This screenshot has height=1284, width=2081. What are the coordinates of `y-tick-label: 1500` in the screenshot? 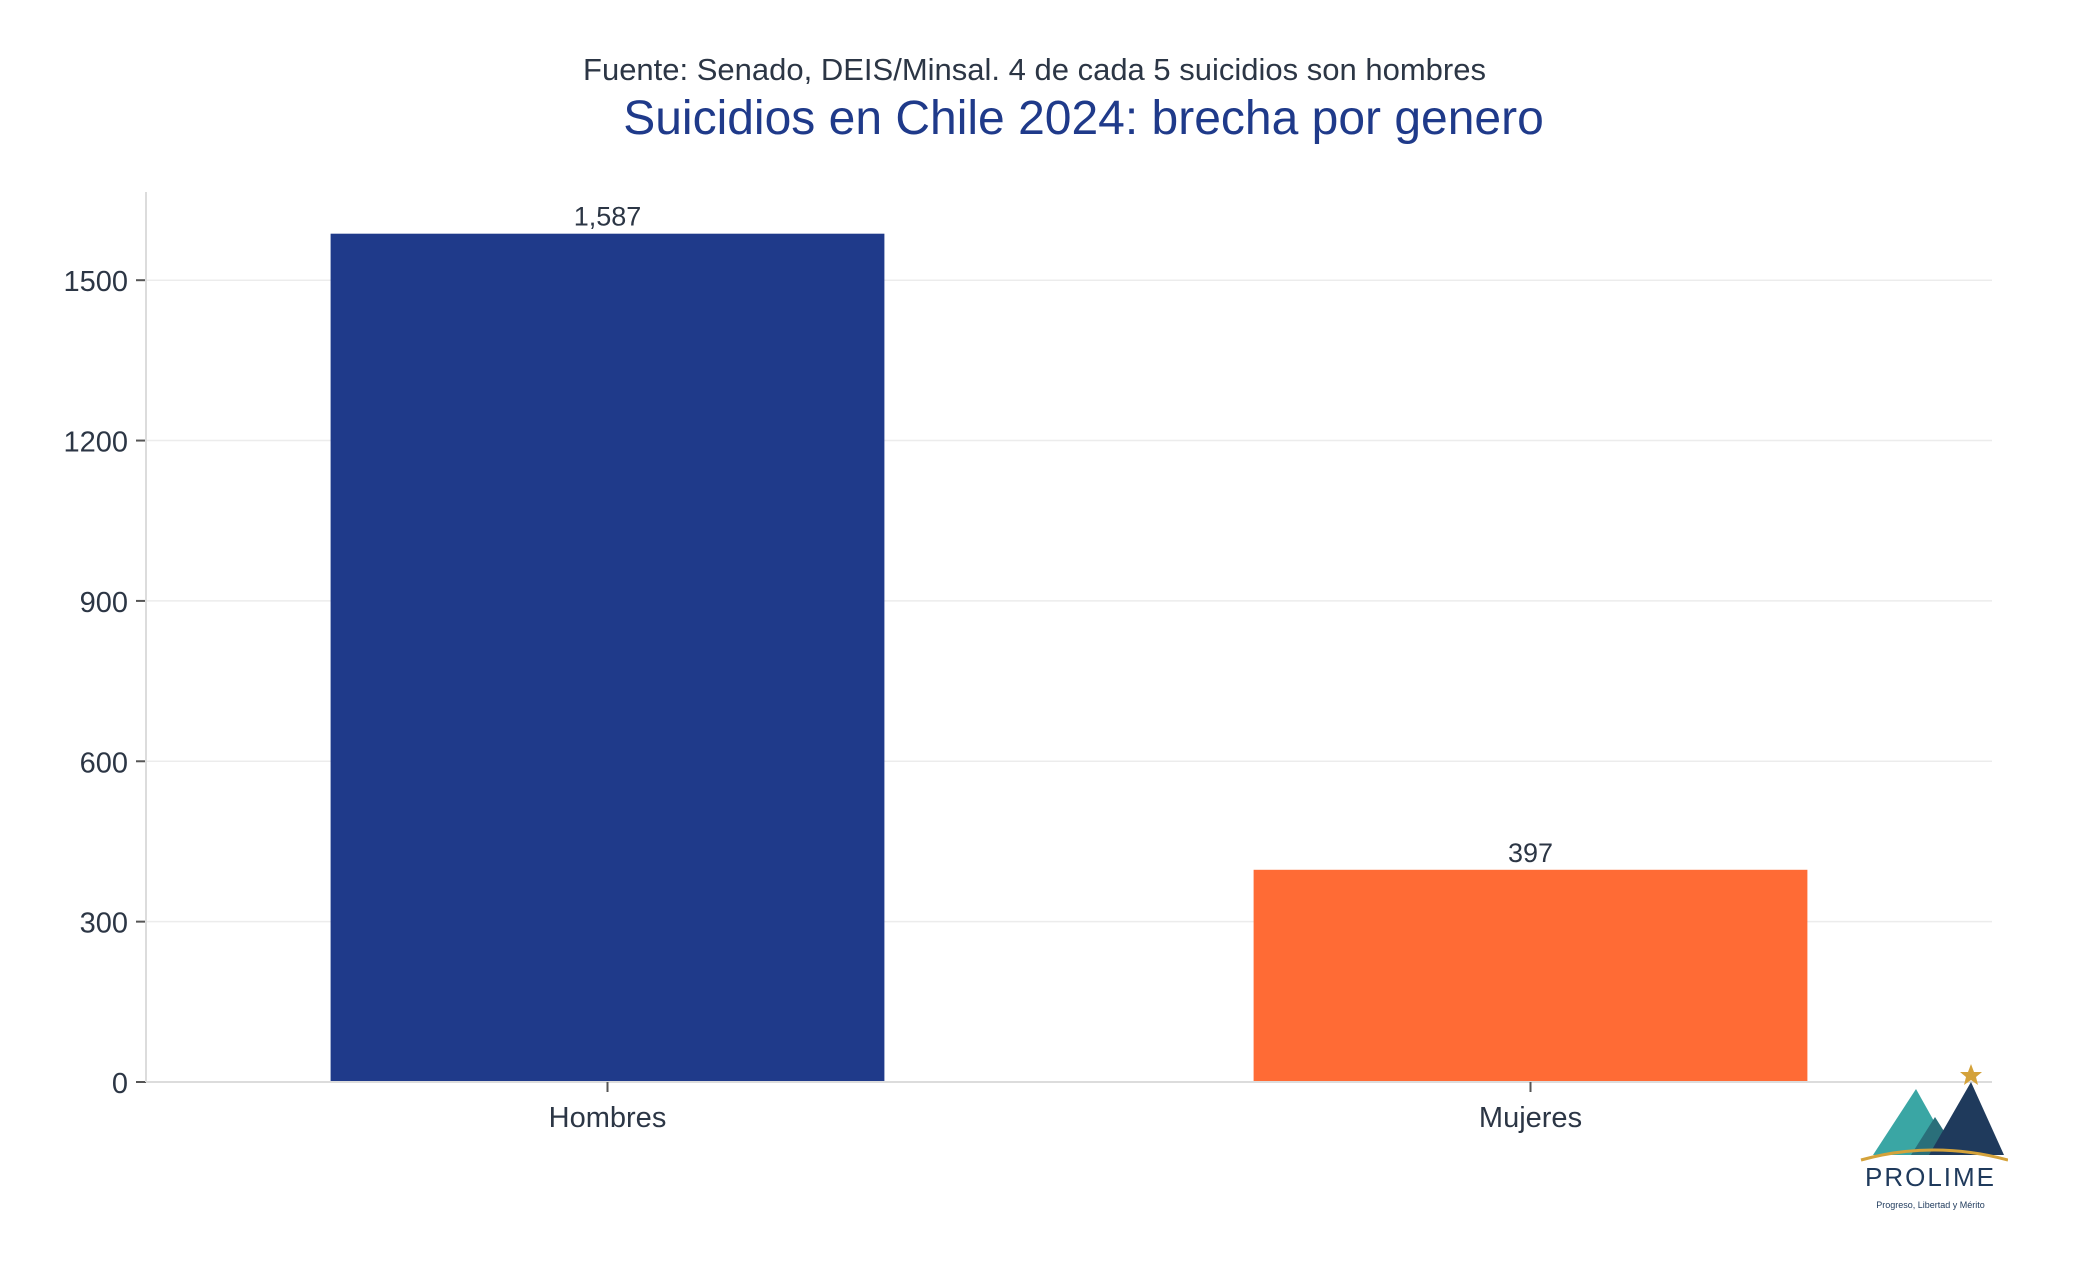 It's located at (95, 282).